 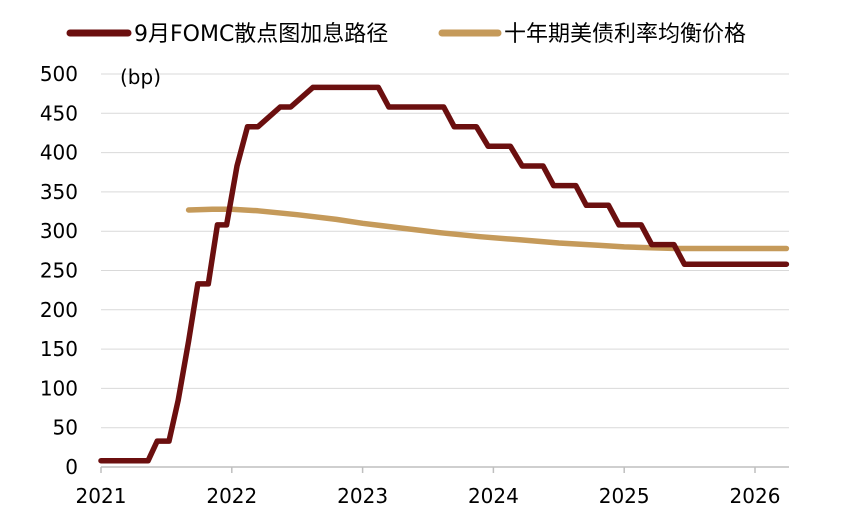 I want to click on legend-item-fomc: 9月FOMC散点图加息路径, so click(x=227, y=34).